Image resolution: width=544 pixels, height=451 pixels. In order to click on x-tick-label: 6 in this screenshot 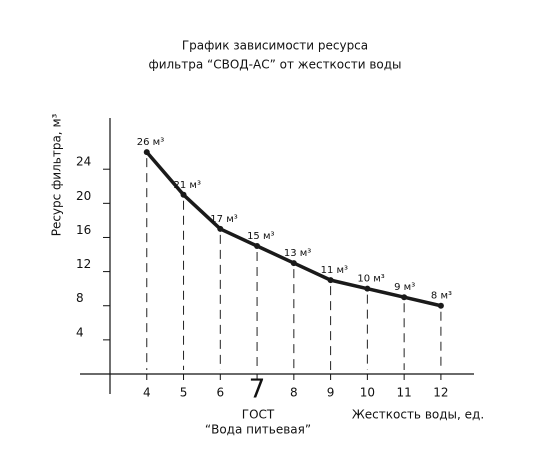, I will do `click(220, 393)`.